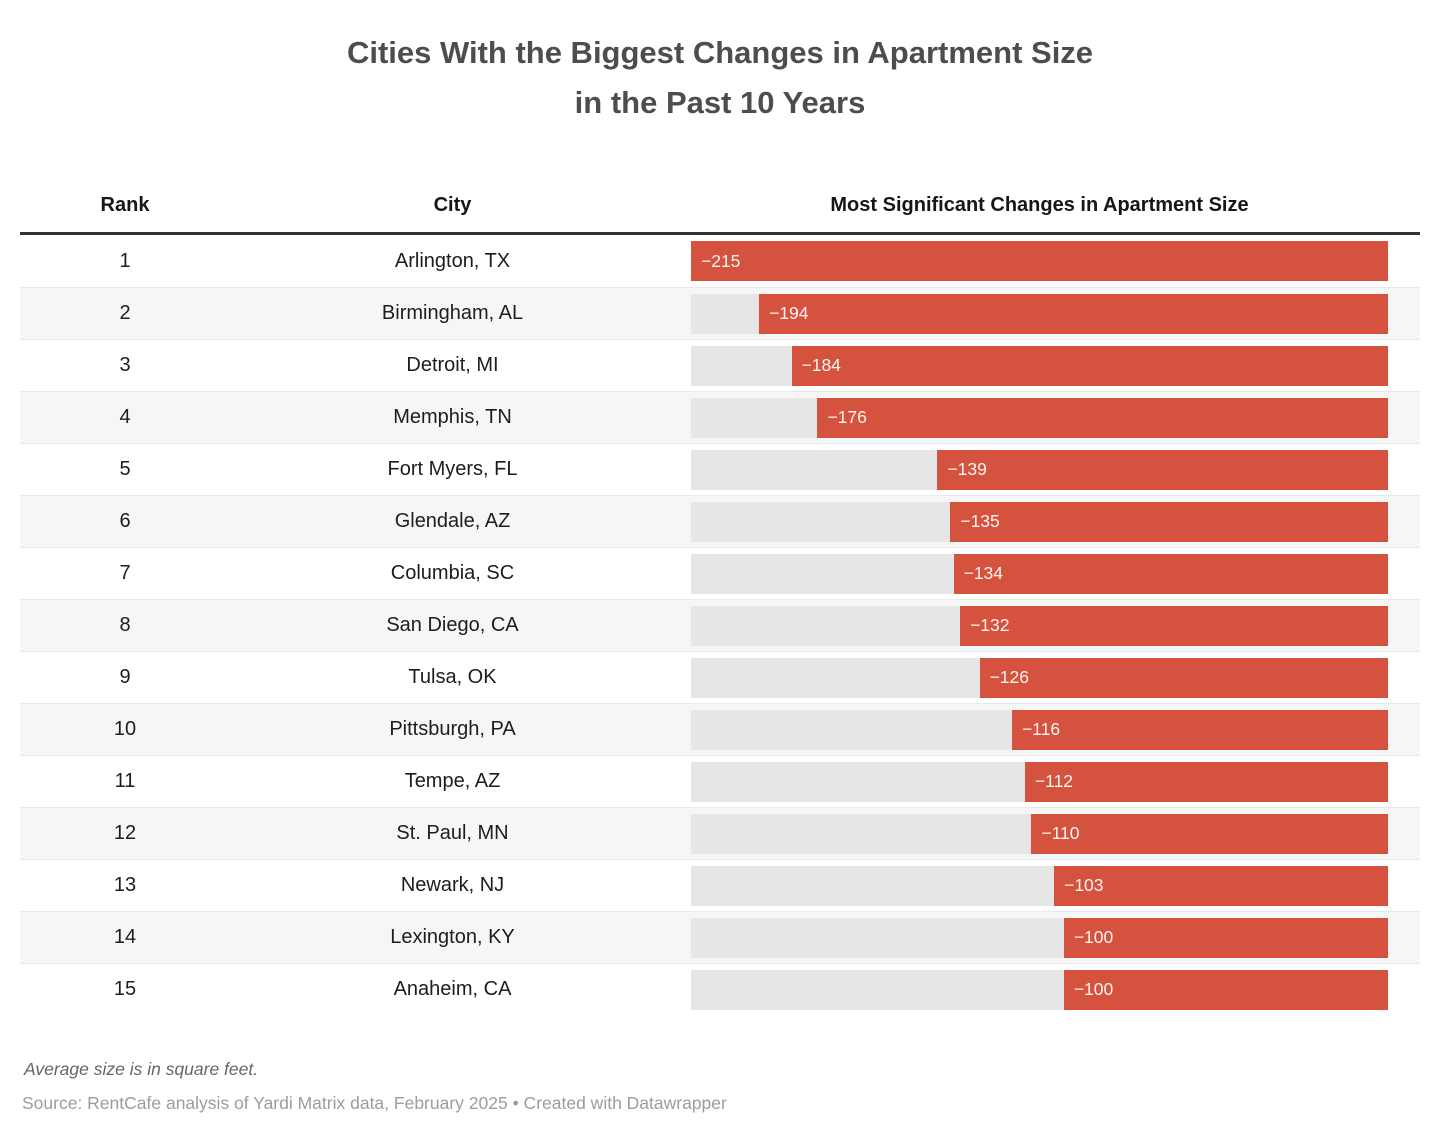 This screenshot has height=1148, width=1440. Describe the element at coordinates (452, 521) in the screenshot. I see `city-cell: Glendale, AZ` at that location.